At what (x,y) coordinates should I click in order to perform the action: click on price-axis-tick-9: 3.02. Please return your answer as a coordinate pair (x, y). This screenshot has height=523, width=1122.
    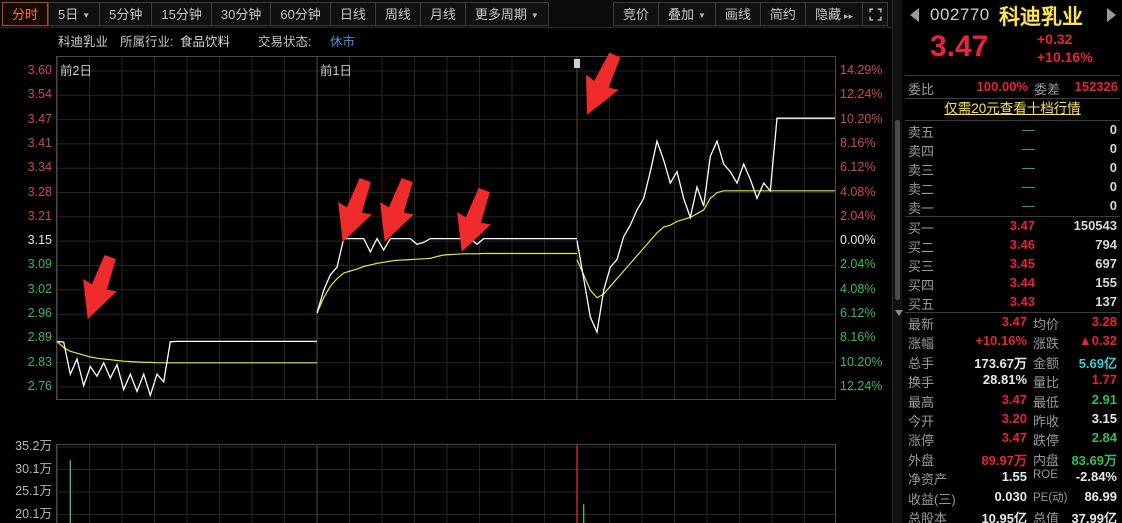
    Looking at the image, I should click on (39, 288).